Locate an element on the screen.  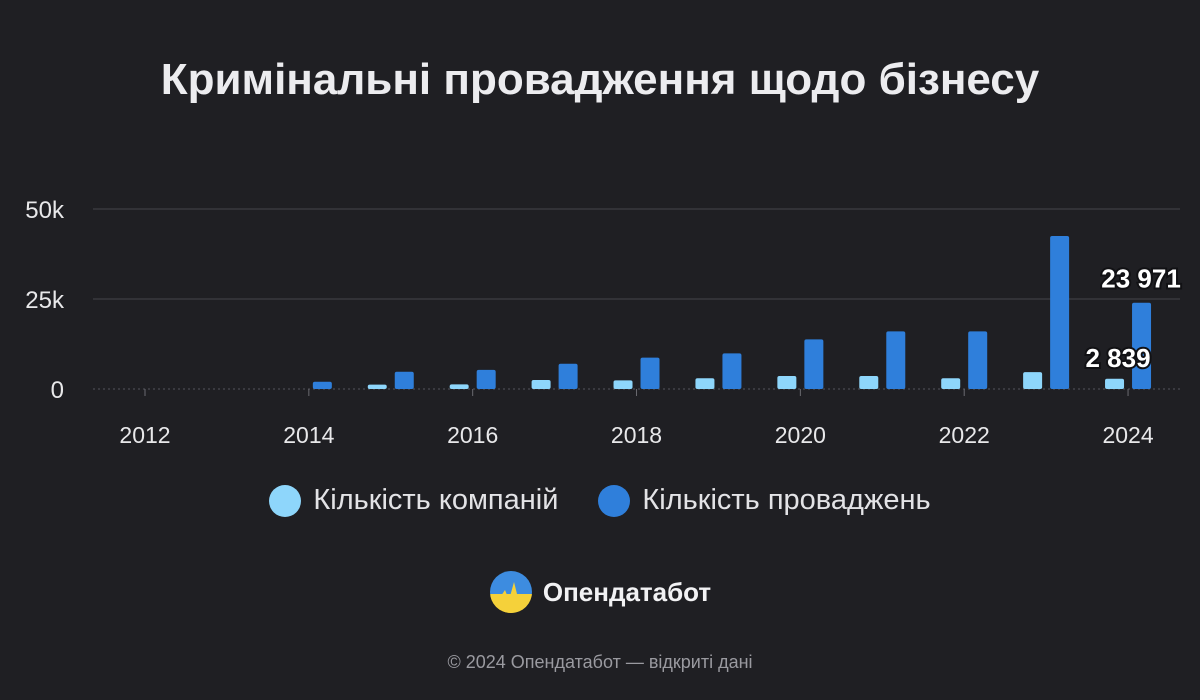
bar-companies-2018 is located at coordinates (623, 384).